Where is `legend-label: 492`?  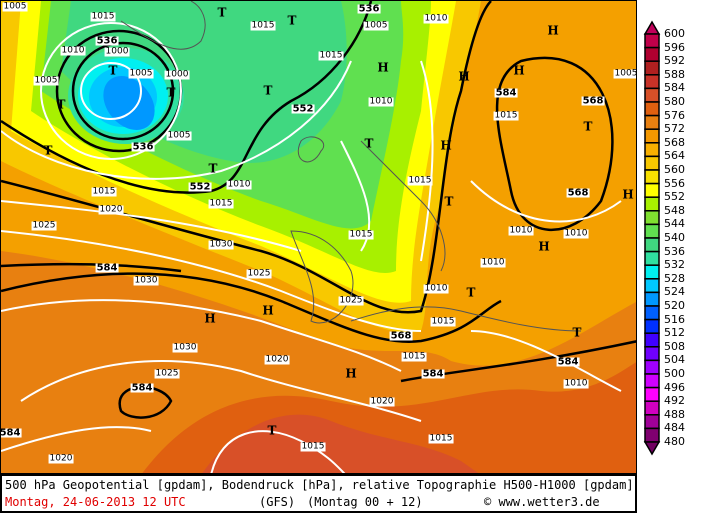 legend-label: 492 is located at coordinates (674, 401).